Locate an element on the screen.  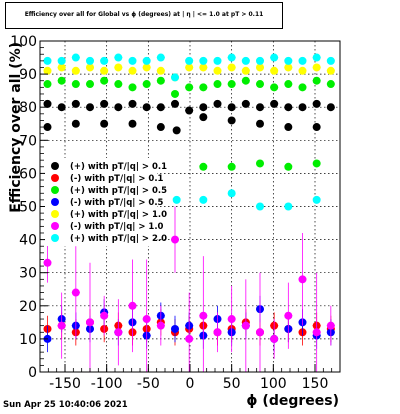
y-tick-label: 40 is located at coordinates (28, 241).